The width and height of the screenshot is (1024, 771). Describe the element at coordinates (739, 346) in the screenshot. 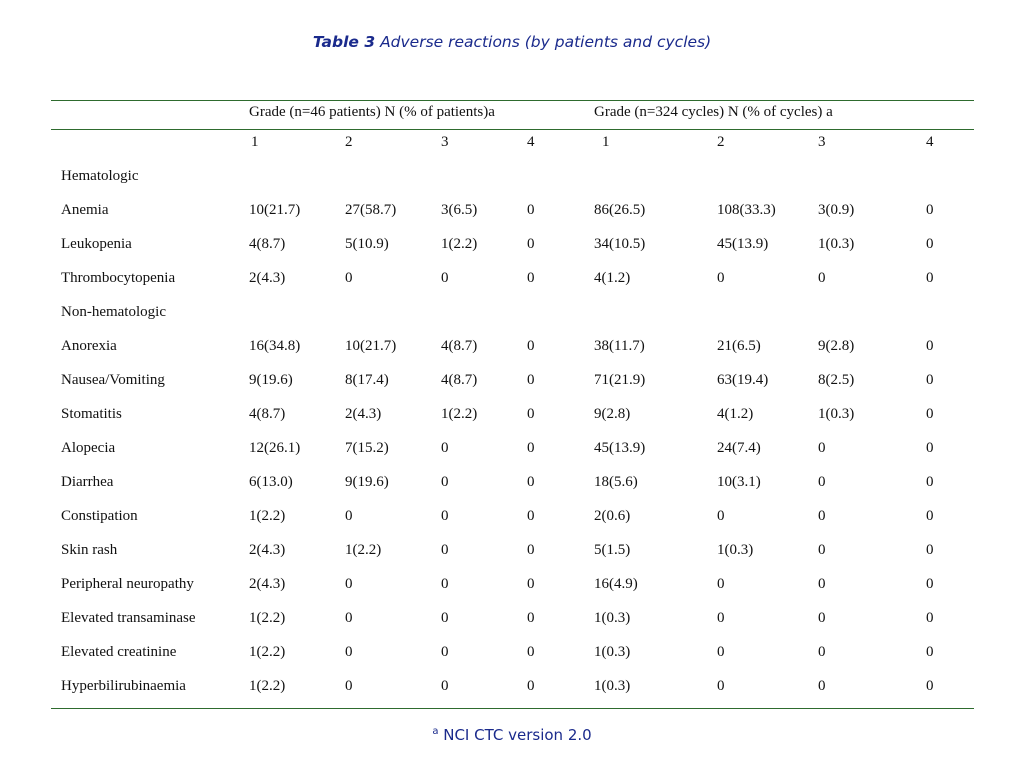

I see `cycles-grade-2-cell: 21(6.5)` at that location.